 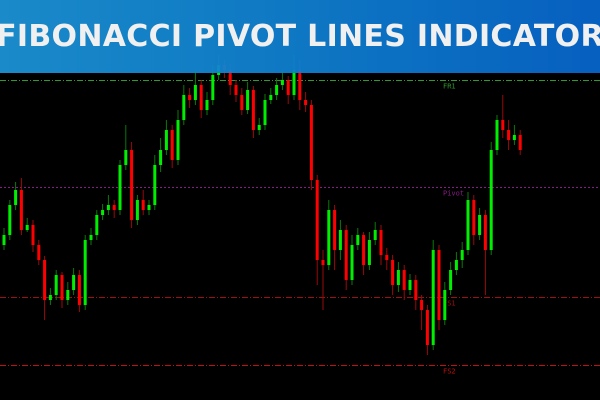 What do you see at coordinates (449, 87) in the screenshot?
I see `level-label-fr1: FR1` at bounding box center [449, 87].